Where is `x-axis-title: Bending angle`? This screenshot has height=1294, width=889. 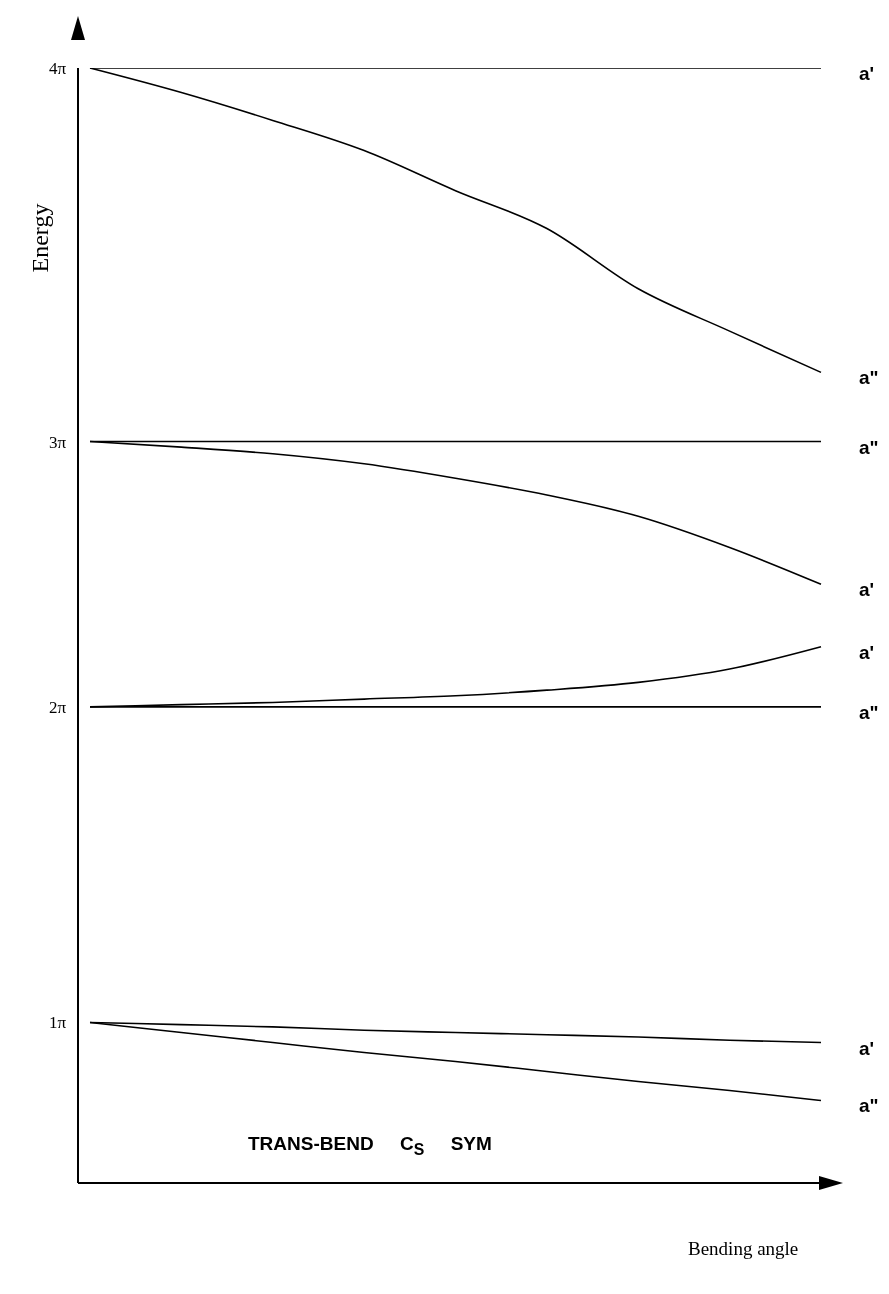
x-axis-title: Bending angle is located at coordinates (743, 1249).